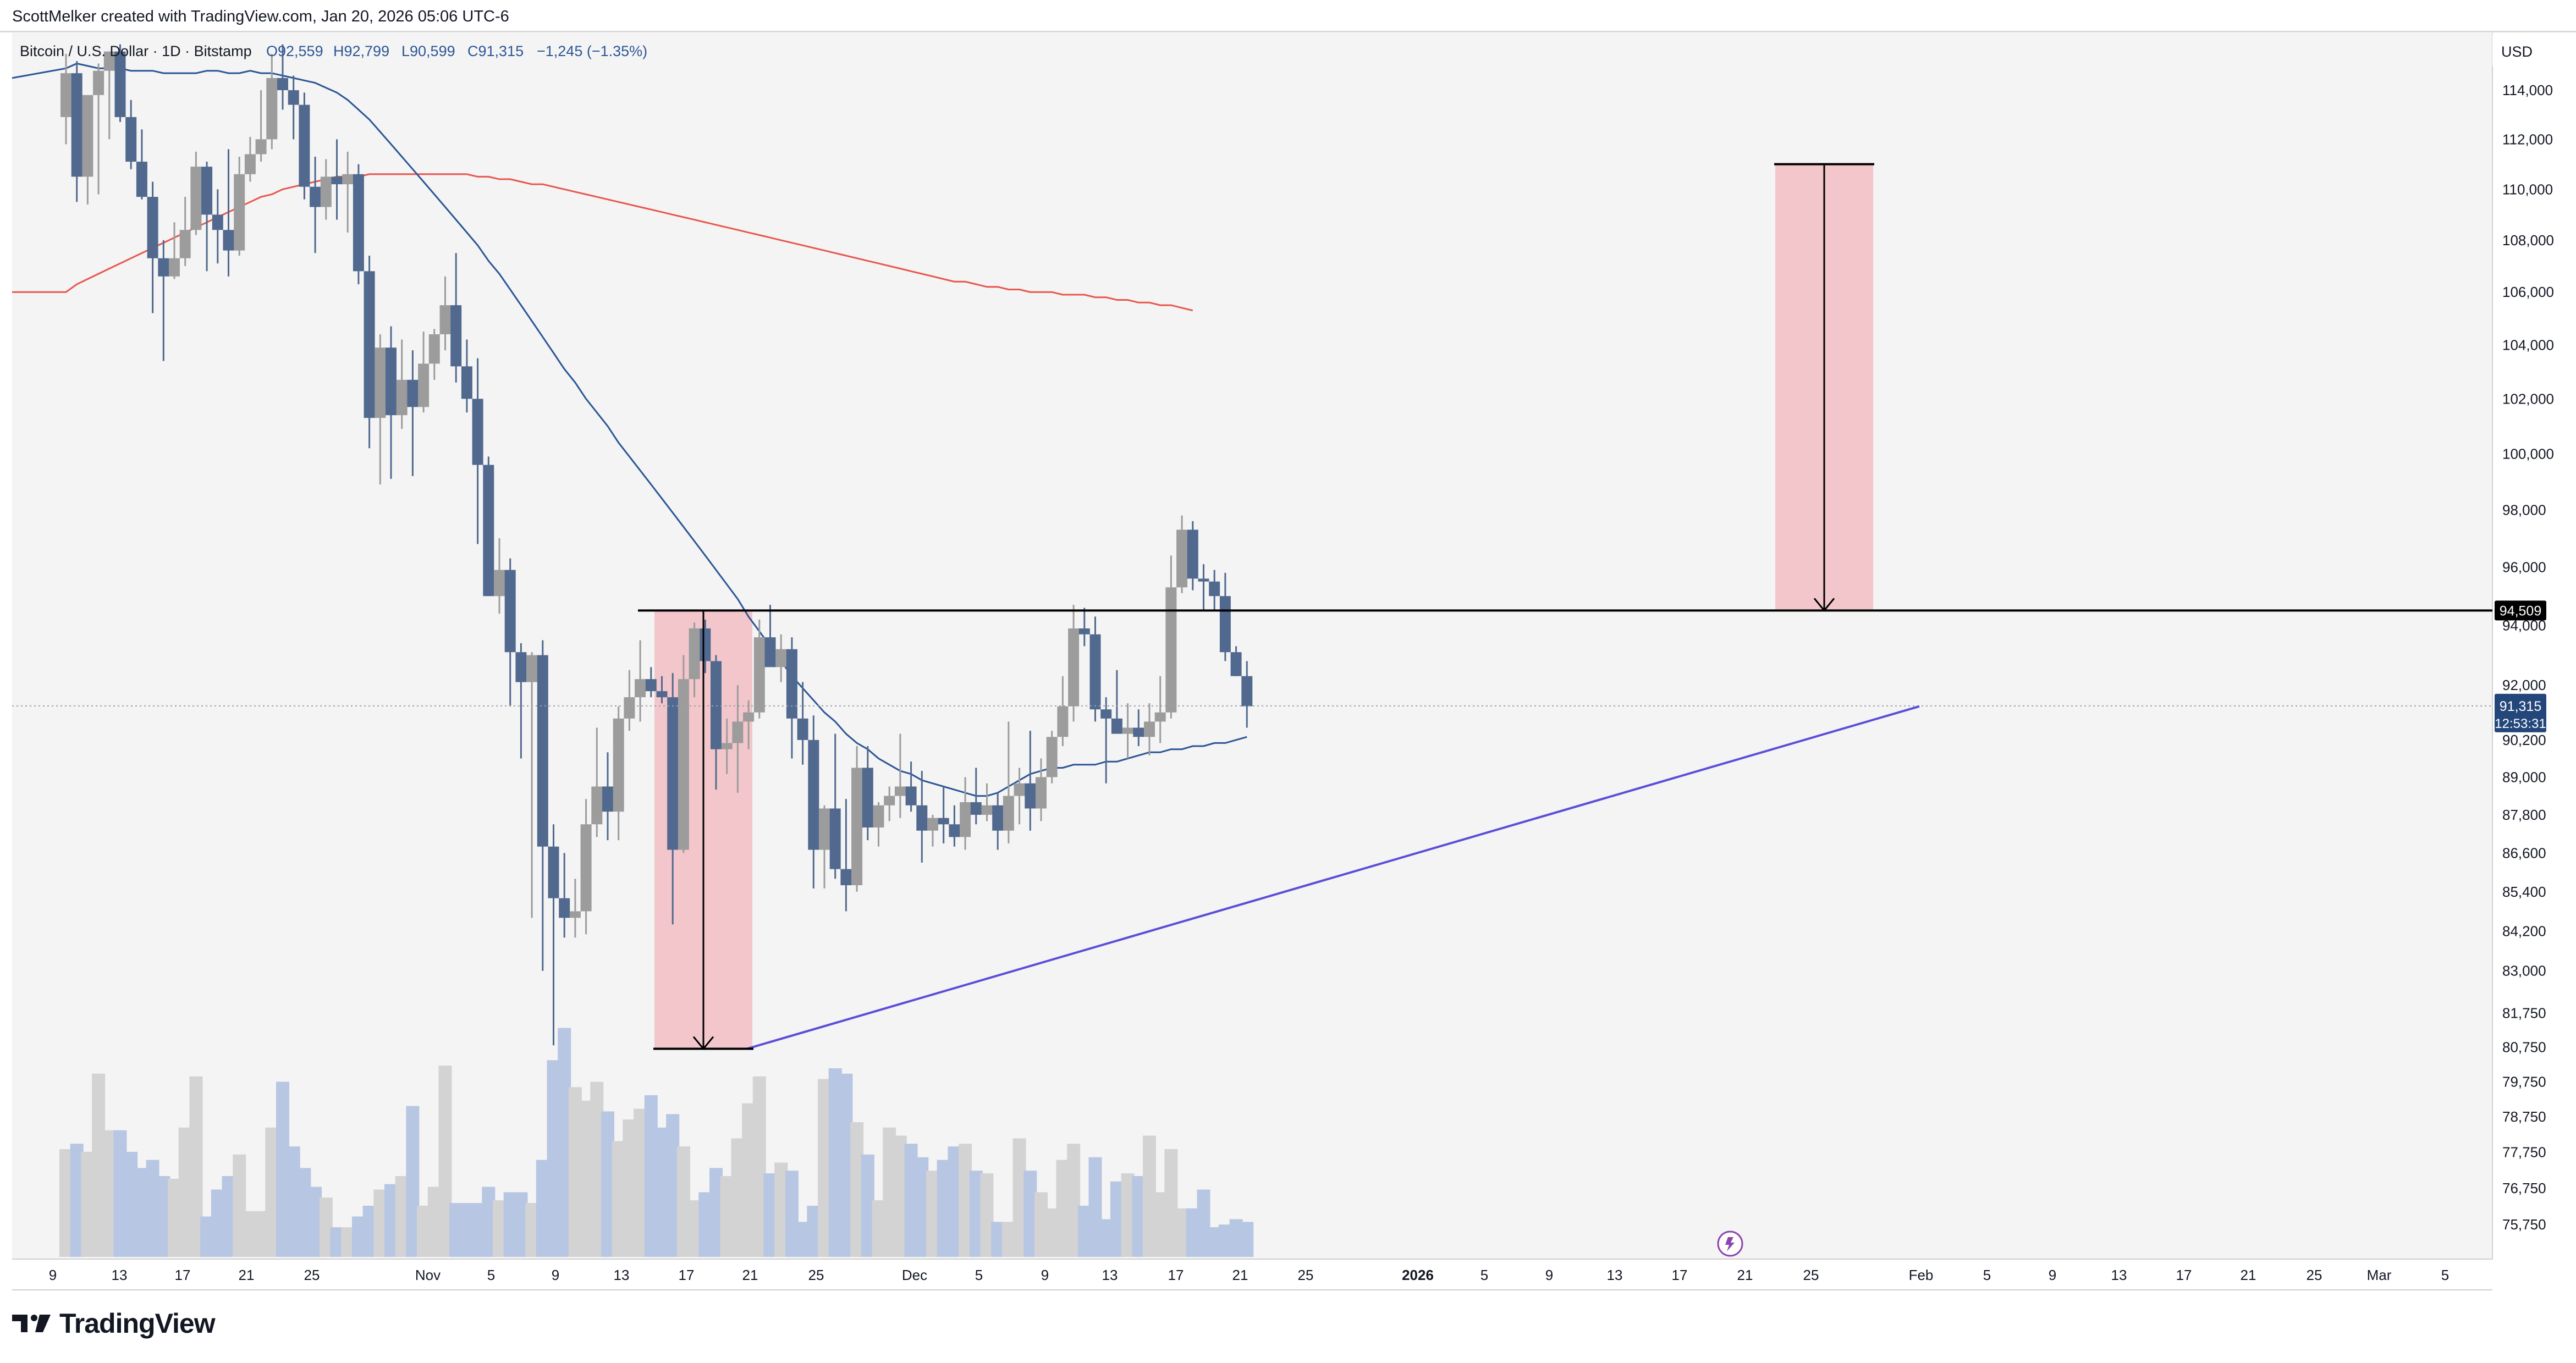 The image size is (2576, 1363). I want to click on legend-change: −1,245 (−1.35%), so click(592, 51).